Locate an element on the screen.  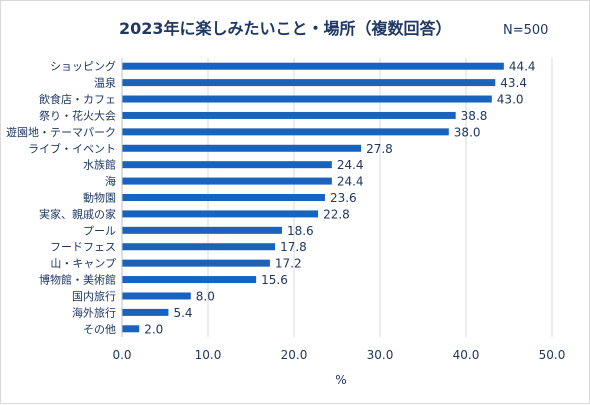
x-tick-label: 30.0 is located at coordinates (380, 355).